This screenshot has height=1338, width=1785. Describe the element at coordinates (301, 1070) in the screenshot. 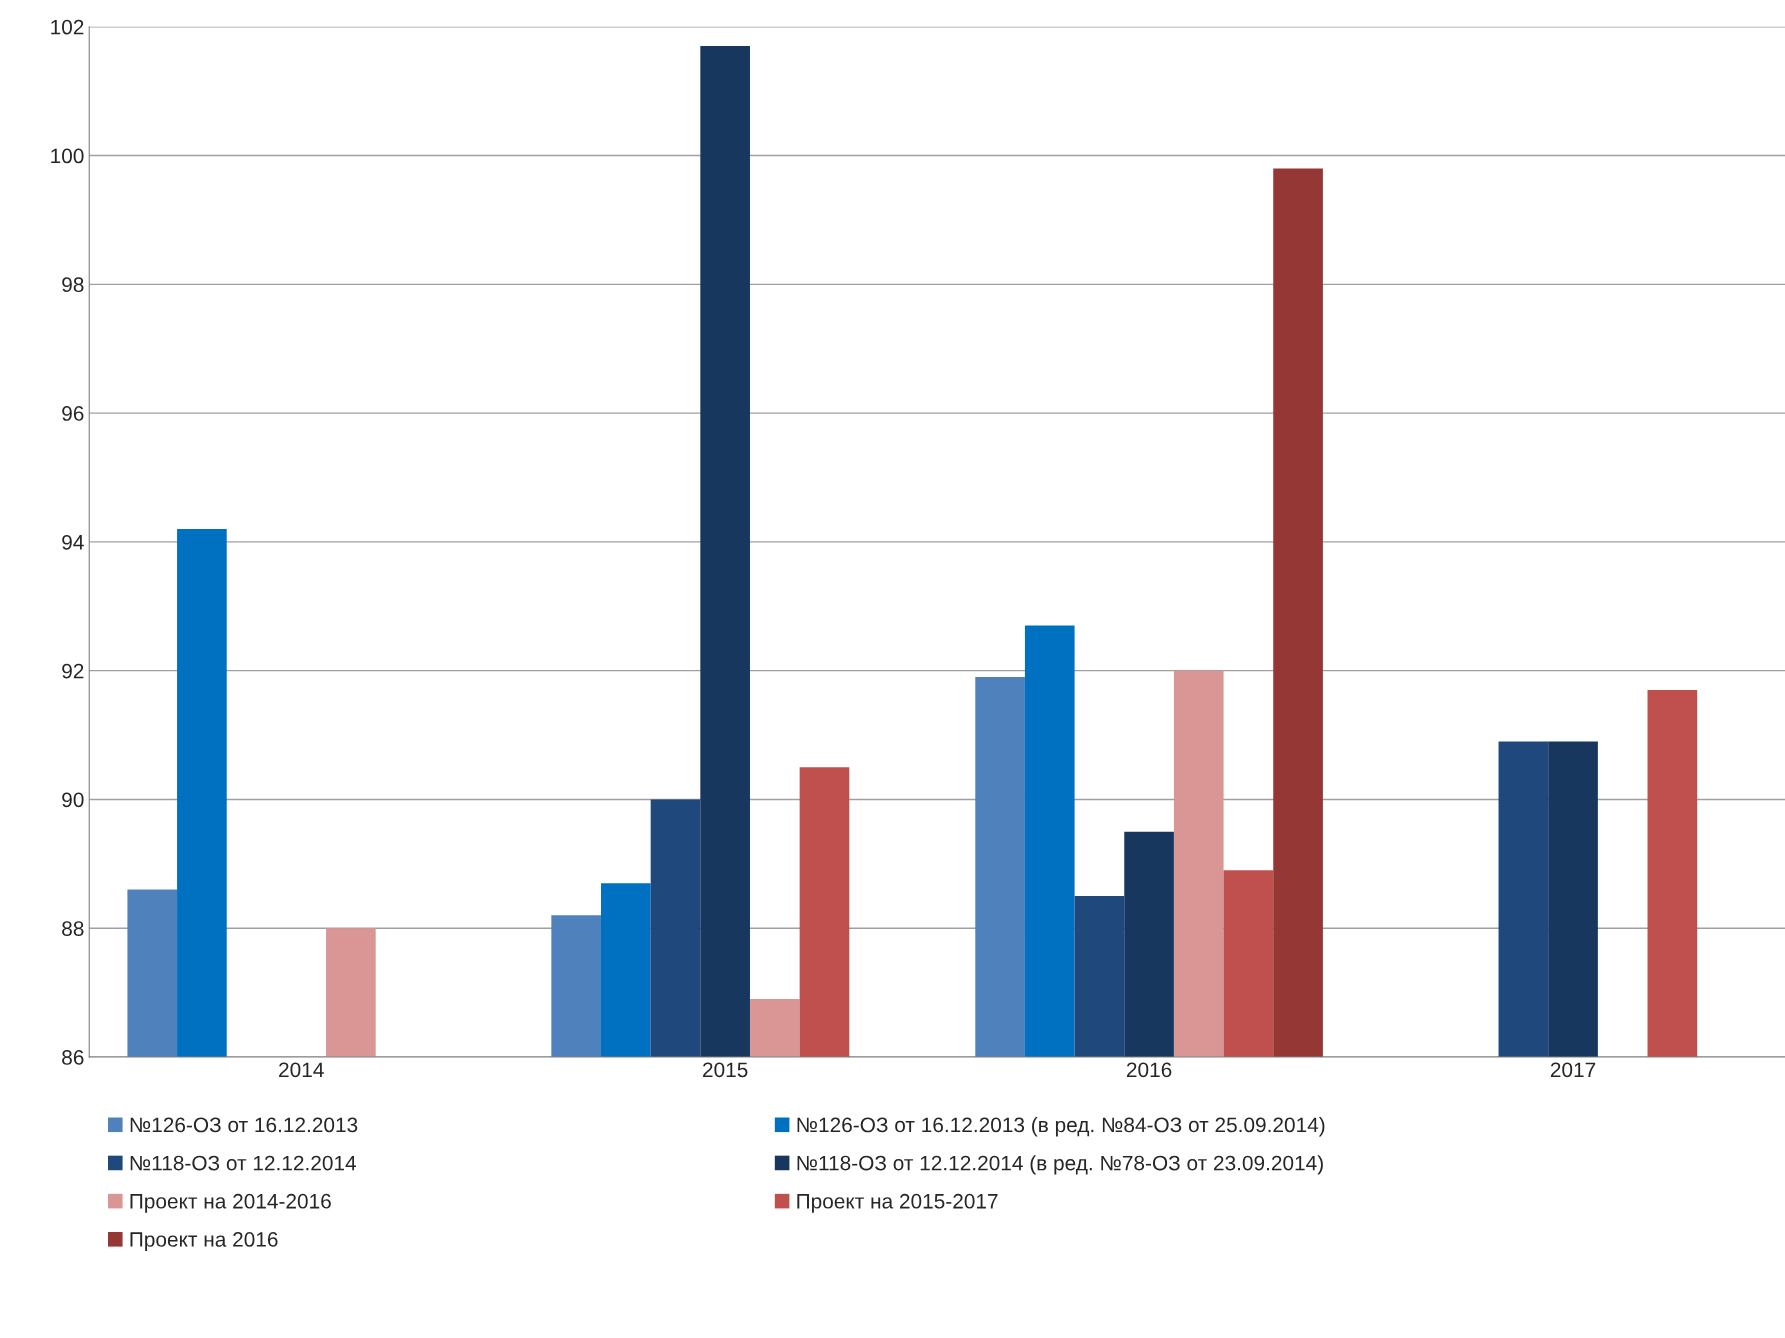

I see `x-tick-label: 2014` at that location.